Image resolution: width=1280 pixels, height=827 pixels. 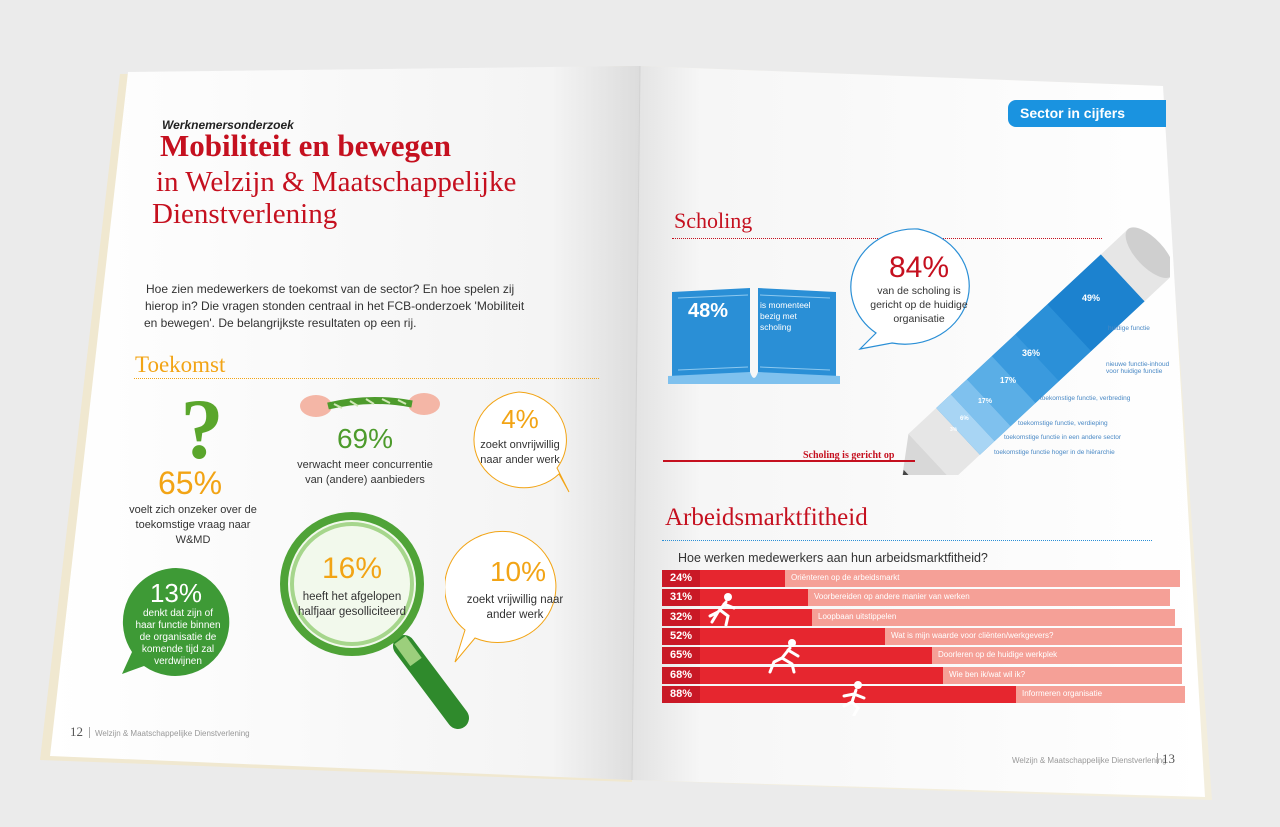 I want to click on page-subtitle-line2: Dienstverlening, so click(x=245, y=214).